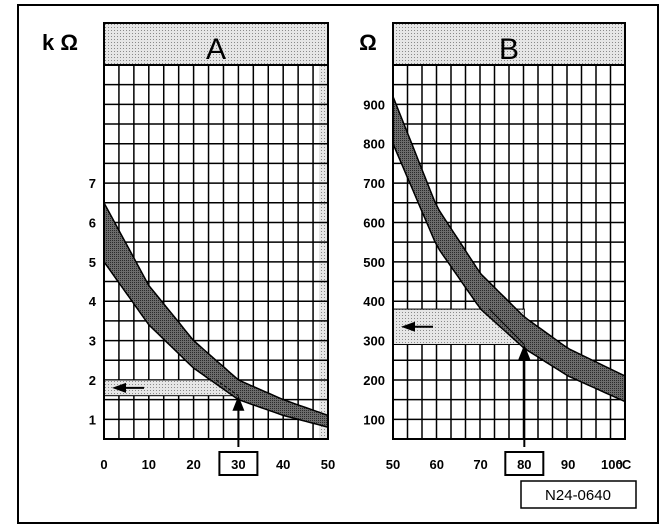 The image size is (661, 526). Describe the element at coordinates (92, 341) in the screenshot. I see `y-tick-label: 3` at that location.